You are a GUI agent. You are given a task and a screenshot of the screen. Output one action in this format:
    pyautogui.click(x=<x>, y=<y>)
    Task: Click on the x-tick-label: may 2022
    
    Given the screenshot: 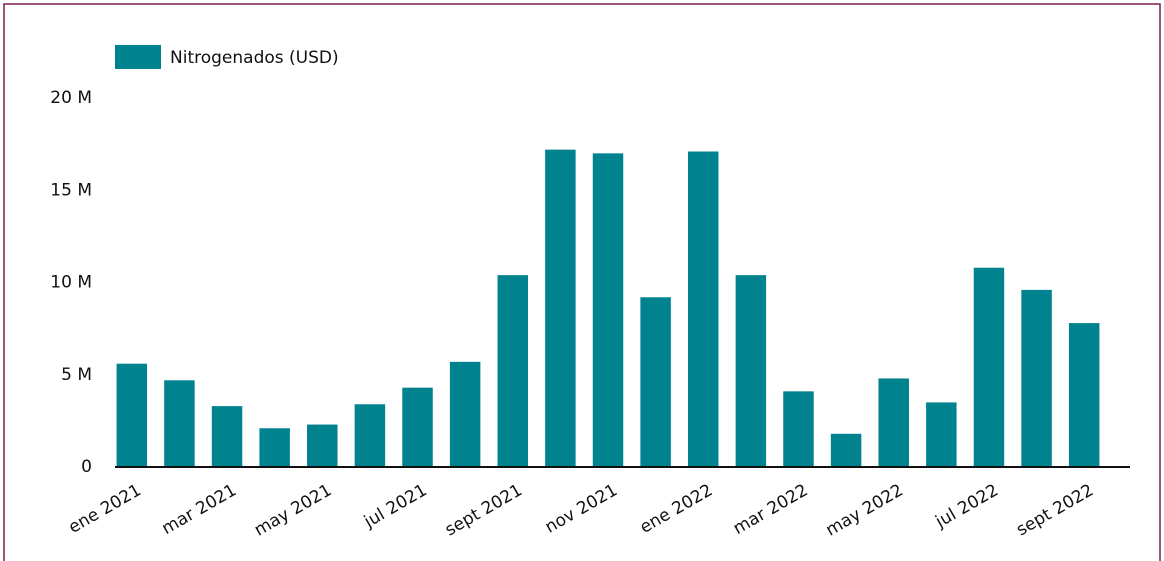 What is the action you would take?
    pyautogui.click(x=864, y=510)
    